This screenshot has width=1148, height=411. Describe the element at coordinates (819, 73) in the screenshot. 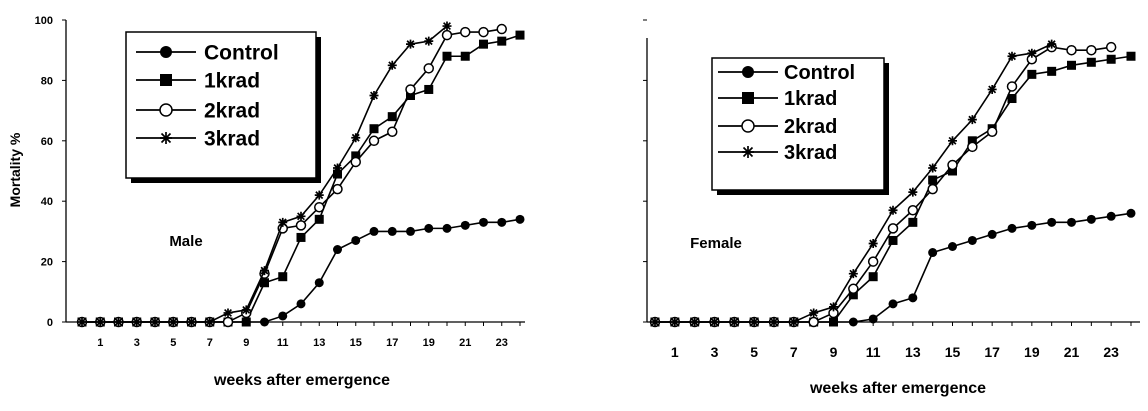

I see `legend-label: Control` at that location.